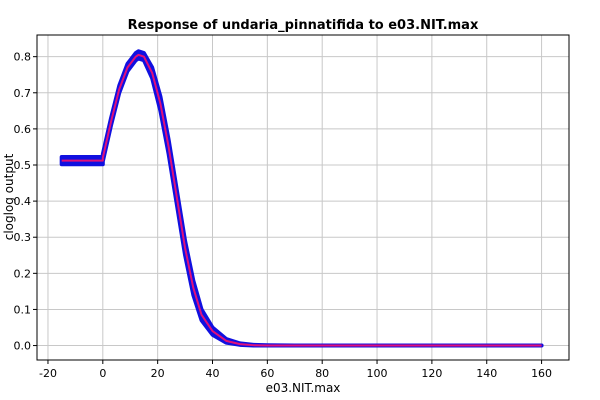 This screenshot has height=400, width=600. What do you see at coordinates (322, 373) in the screenshot?
I see `x-tick-label: 80` at bounding box center [322, 373].